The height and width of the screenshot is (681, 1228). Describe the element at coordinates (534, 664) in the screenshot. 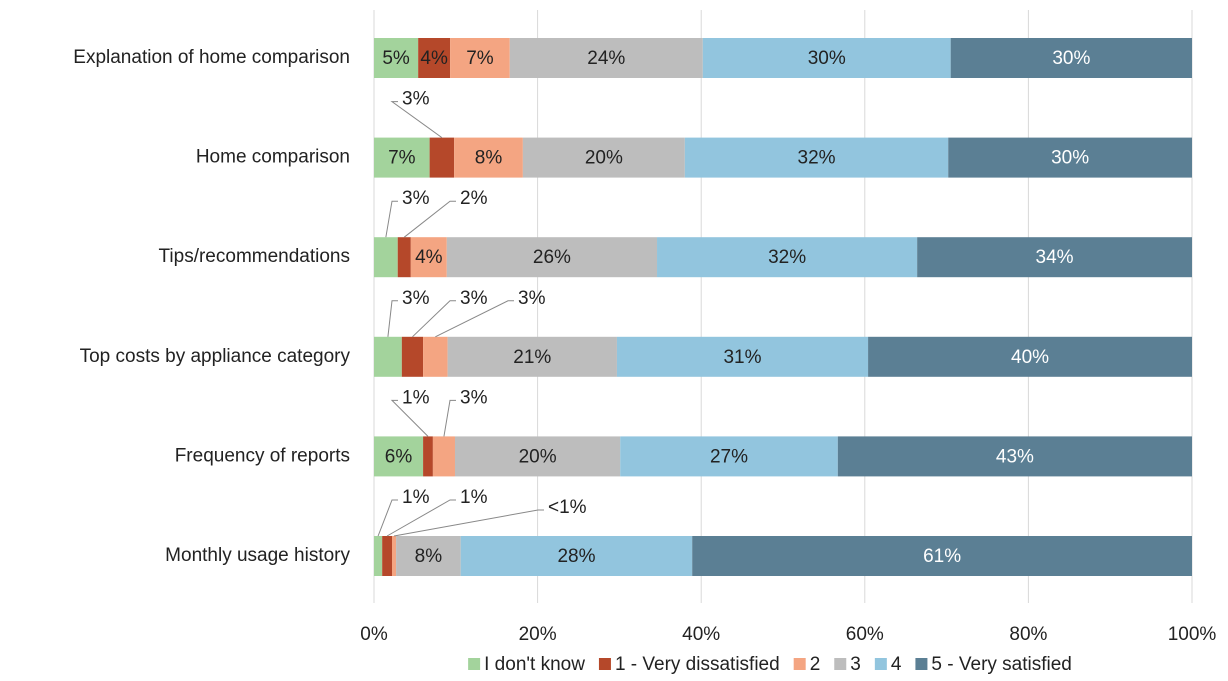

I see `legend-label: I don't know` at that location.